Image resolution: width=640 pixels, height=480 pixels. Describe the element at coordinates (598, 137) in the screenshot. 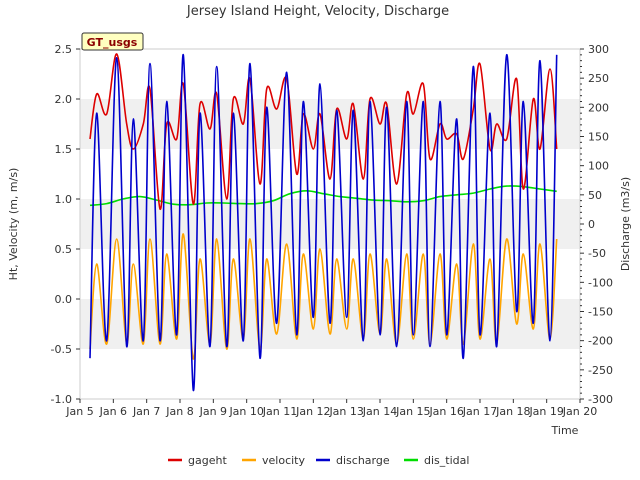

I see `y-right-tick-label: 150` at that location.